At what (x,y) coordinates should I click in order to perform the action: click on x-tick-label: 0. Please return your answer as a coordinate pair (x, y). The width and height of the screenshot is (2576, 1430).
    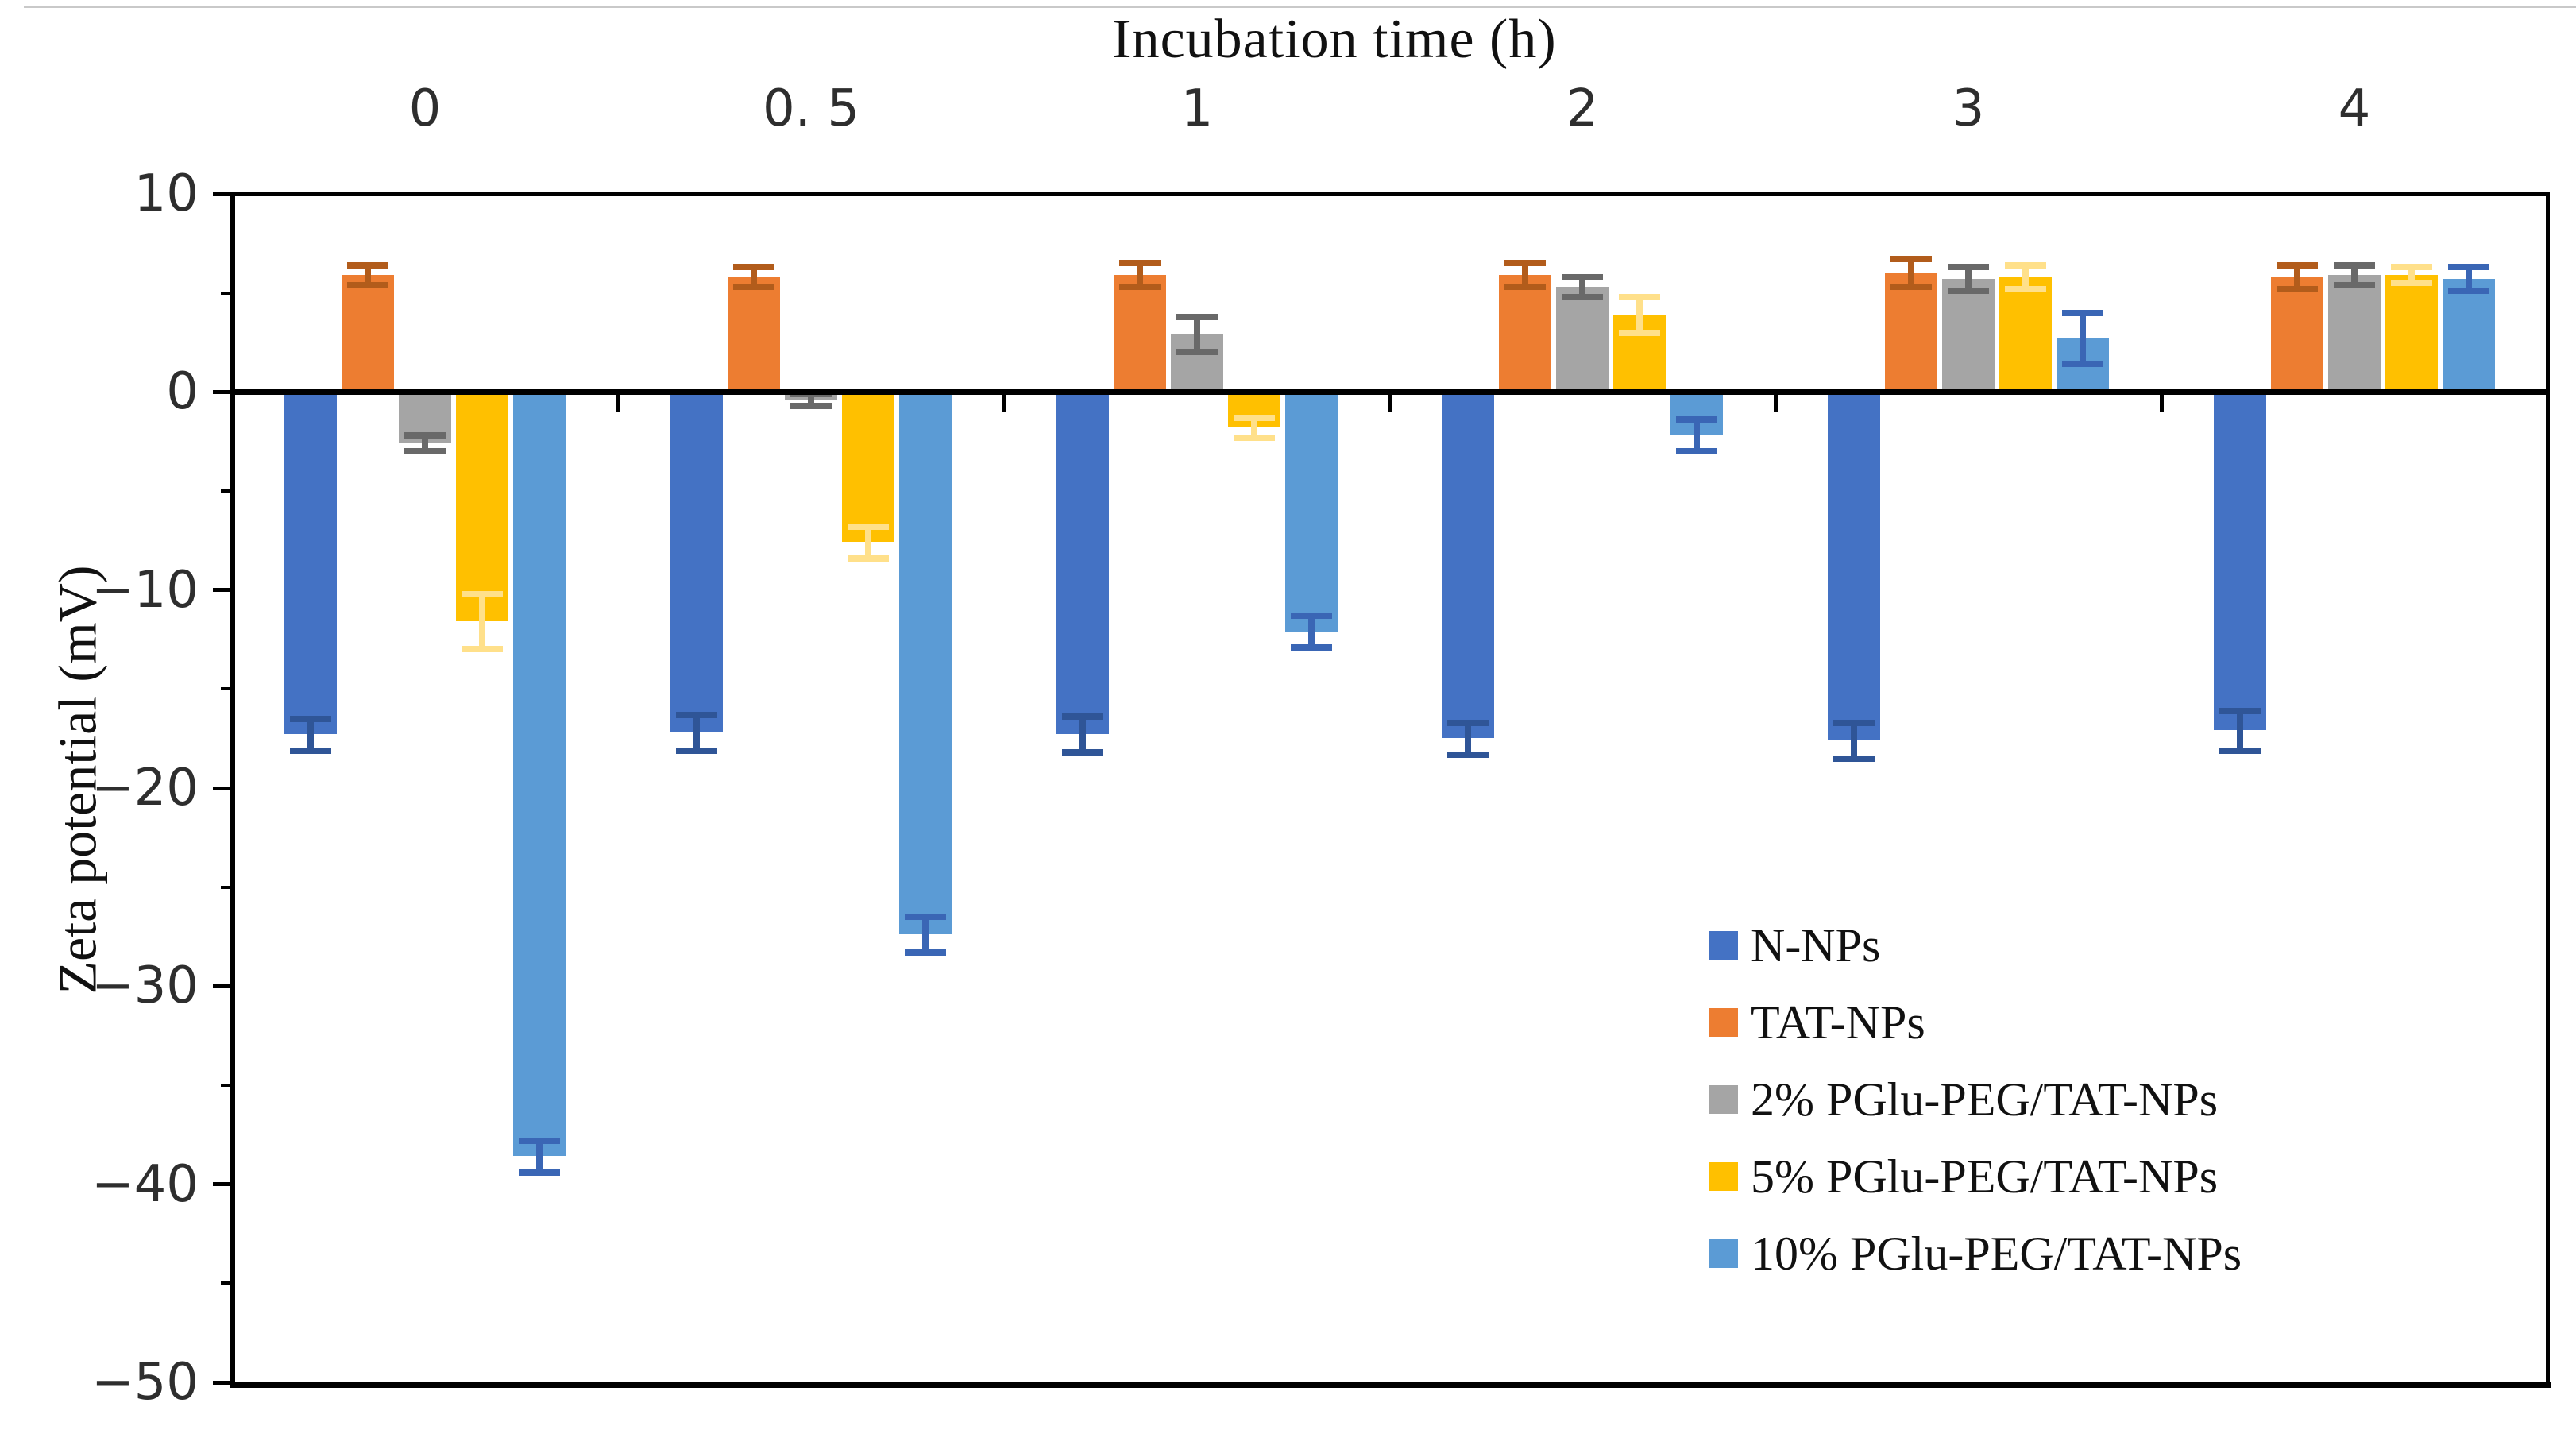
    Looking at the image, I should click on (425, 108).